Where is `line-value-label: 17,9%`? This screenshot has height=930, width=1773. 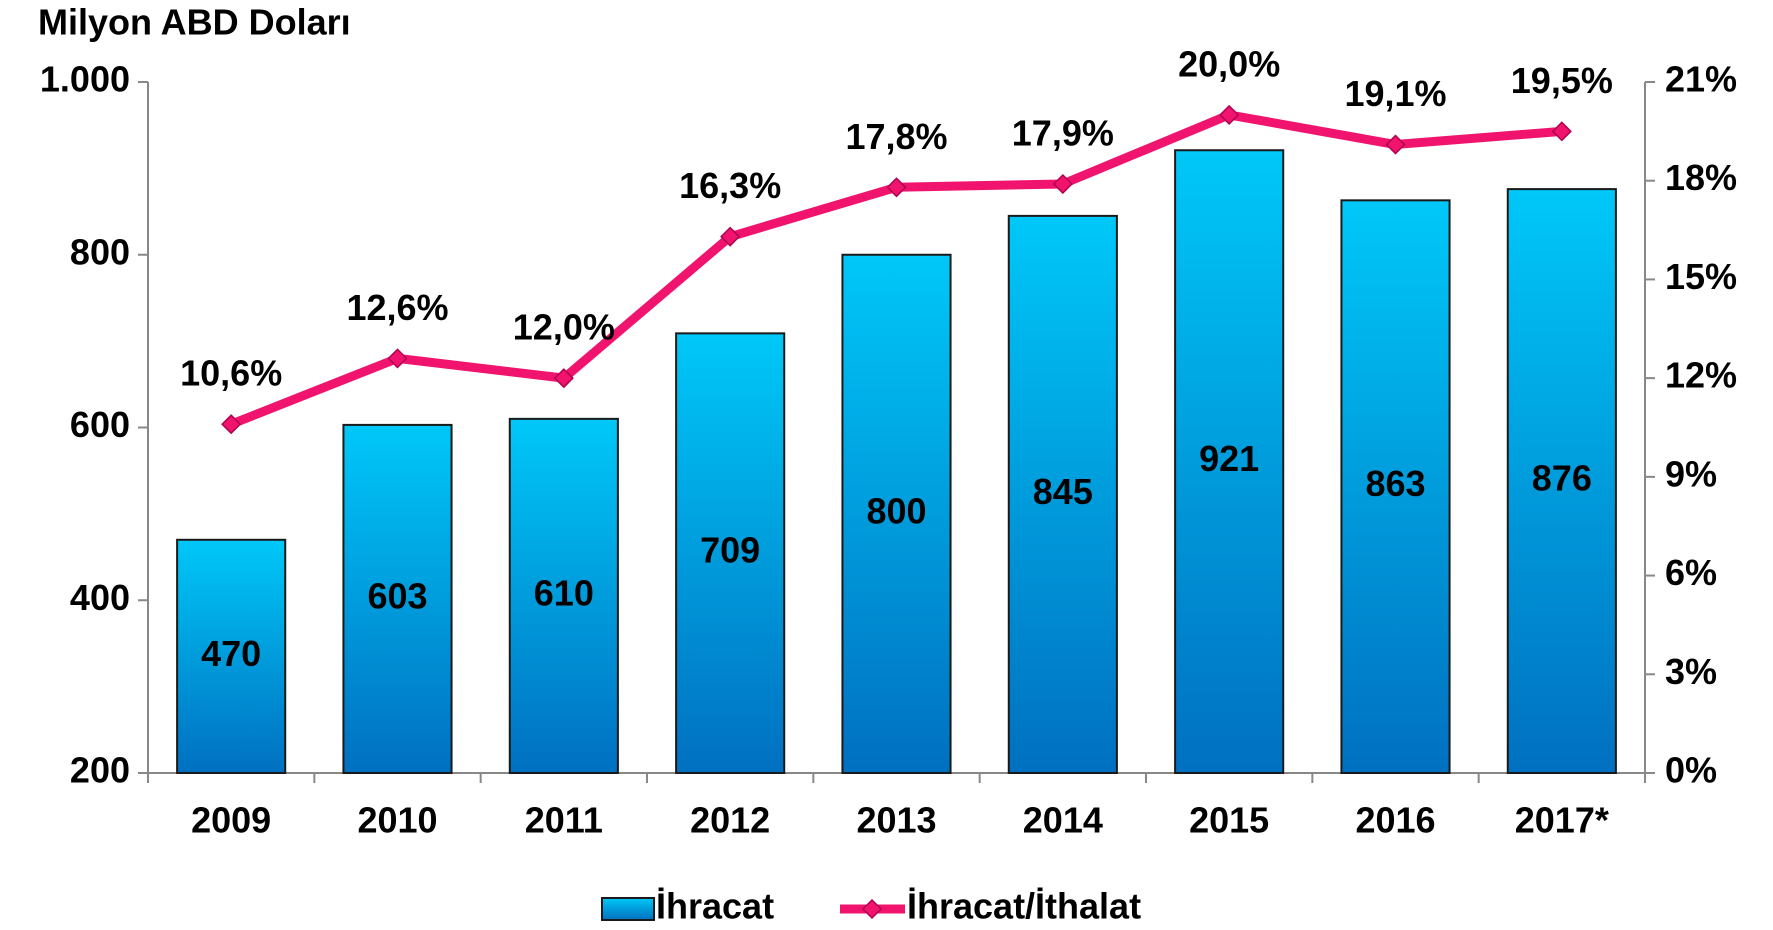 line-value-label: 17,9% is located at coordinates (1063, 133).